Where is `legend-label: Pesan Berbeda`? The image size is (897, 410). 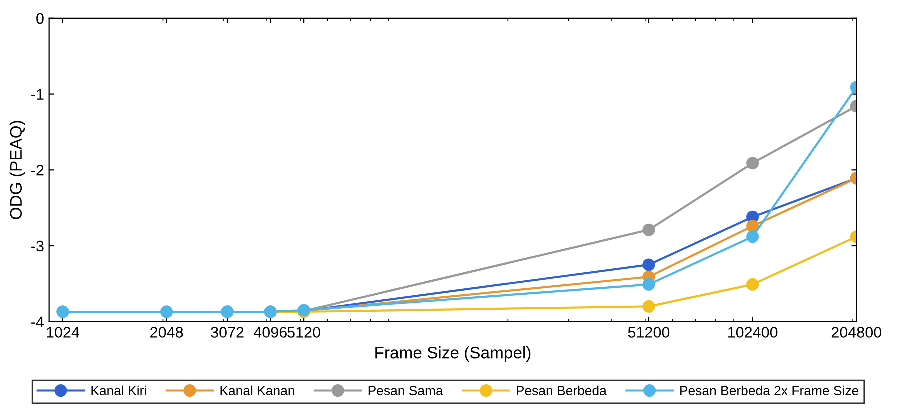 legend-label: Pesan Berbeda is located at coordinates (562, 391).